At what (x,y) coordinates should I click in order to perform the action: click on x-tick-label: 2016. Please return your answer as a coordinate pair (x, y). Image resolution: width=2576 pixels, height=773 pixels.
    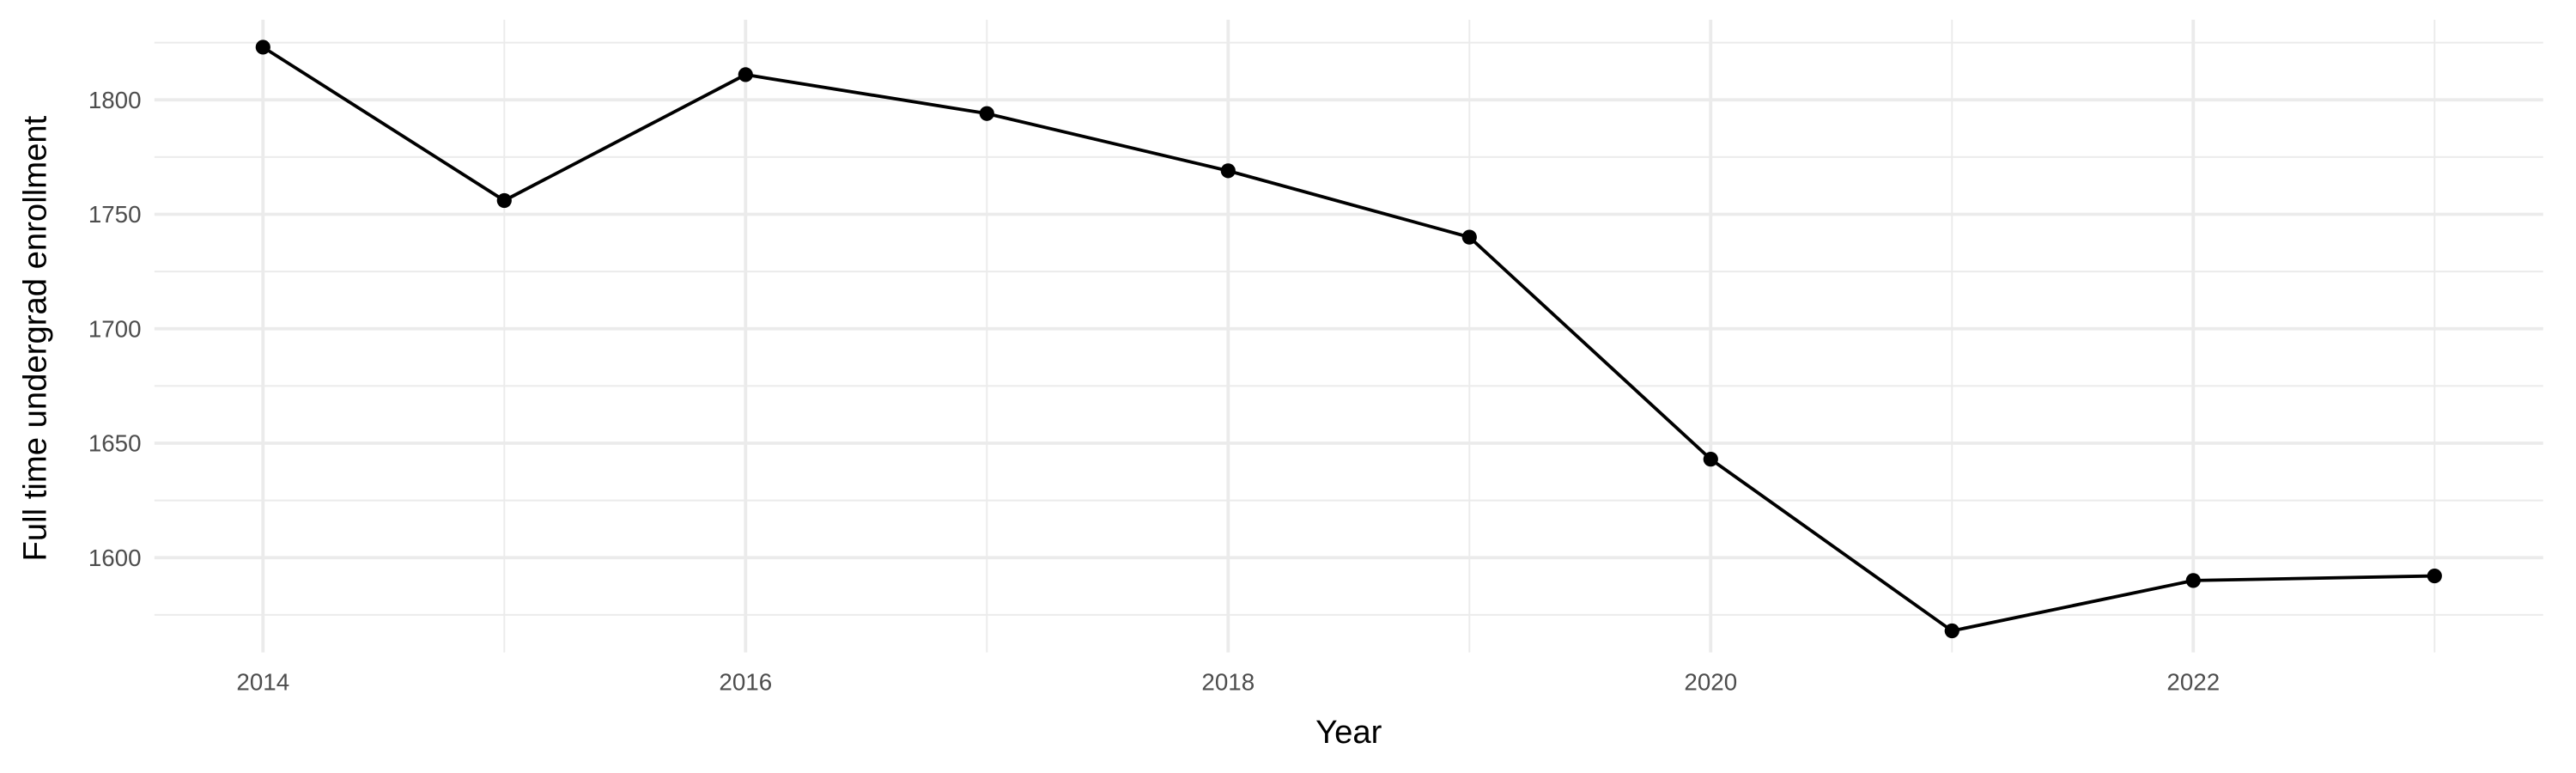
    Looking at the image, I should click on (746, 682).